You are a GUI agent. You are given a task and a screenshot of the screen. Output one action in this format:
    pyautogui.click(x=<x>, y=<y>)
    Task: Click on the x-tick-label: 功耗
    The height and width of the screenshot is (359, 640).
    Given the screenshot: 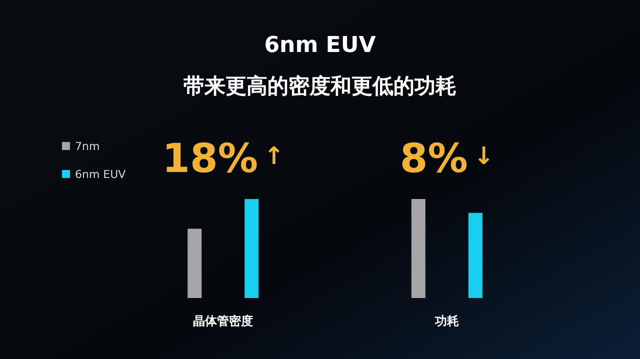 What is the action you would take?
    pyautogui.click(x=446, y=321)
    